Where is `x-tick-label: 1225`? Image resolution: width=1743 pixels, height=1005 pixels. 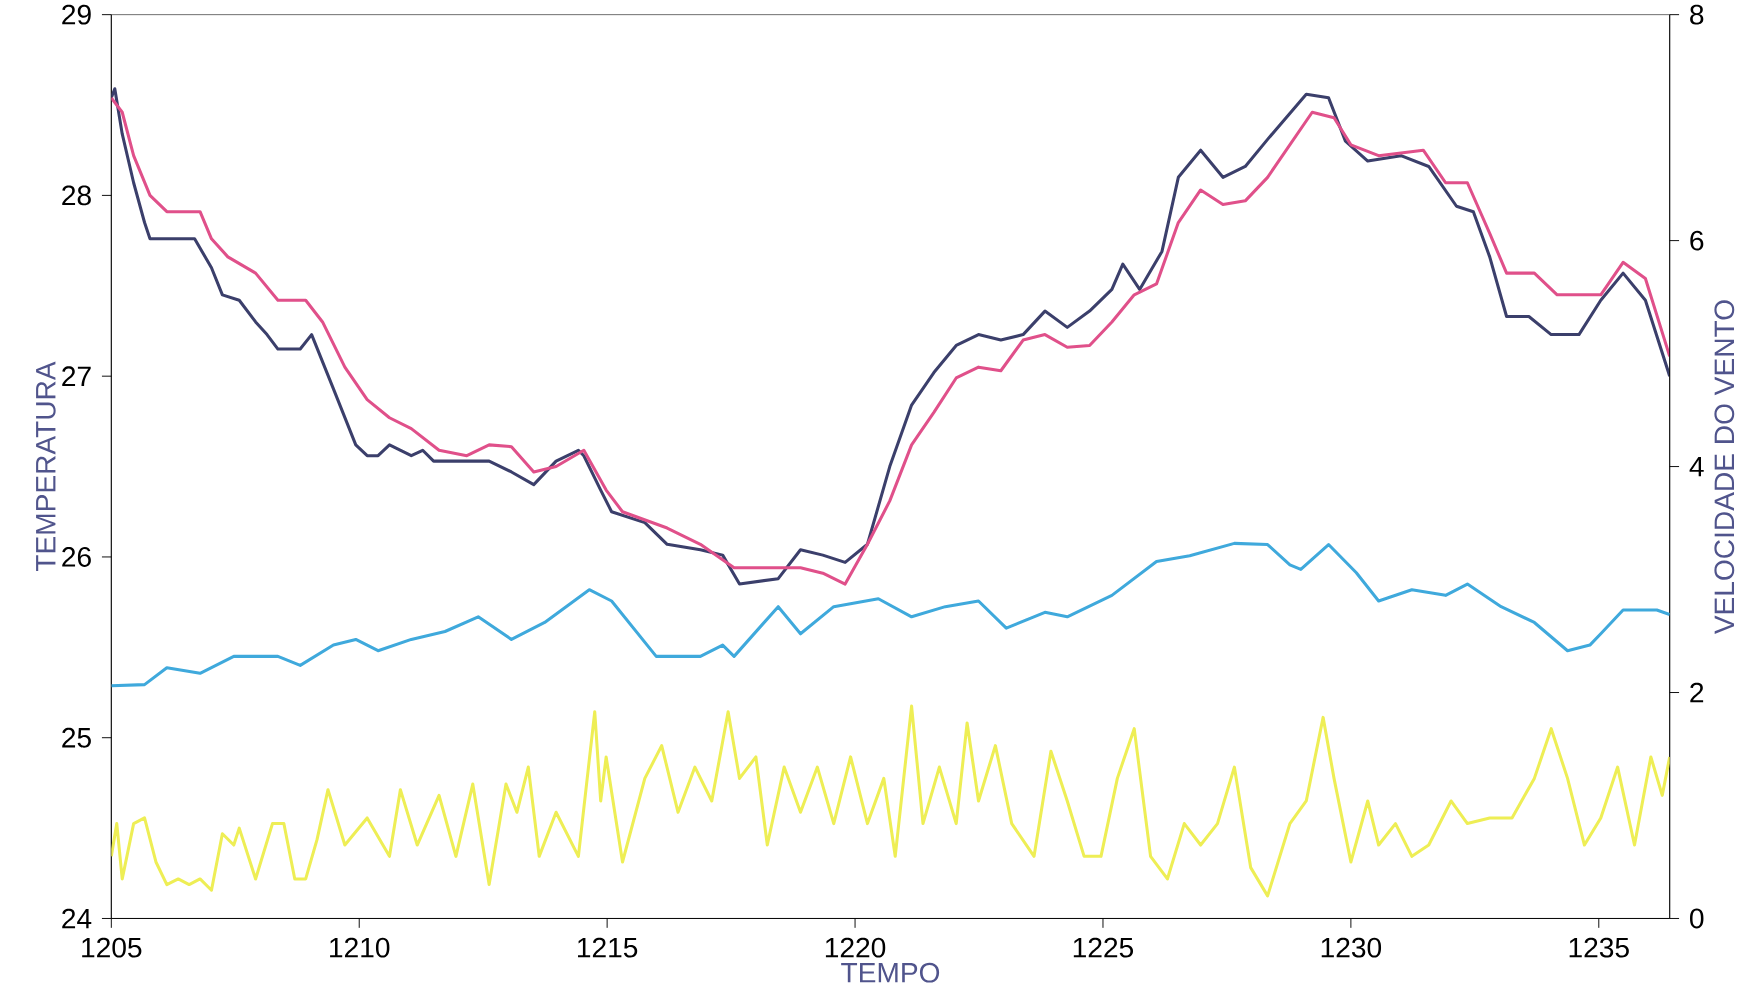
x-tick-label: 1225 is located at coordinates (1103, 947).